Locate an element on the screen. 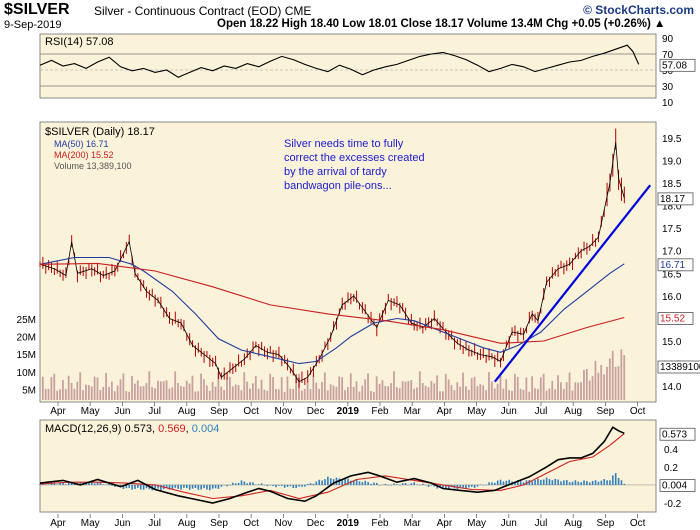  macd-month-label-Jun: Jun is located at coordinates (509, 523).